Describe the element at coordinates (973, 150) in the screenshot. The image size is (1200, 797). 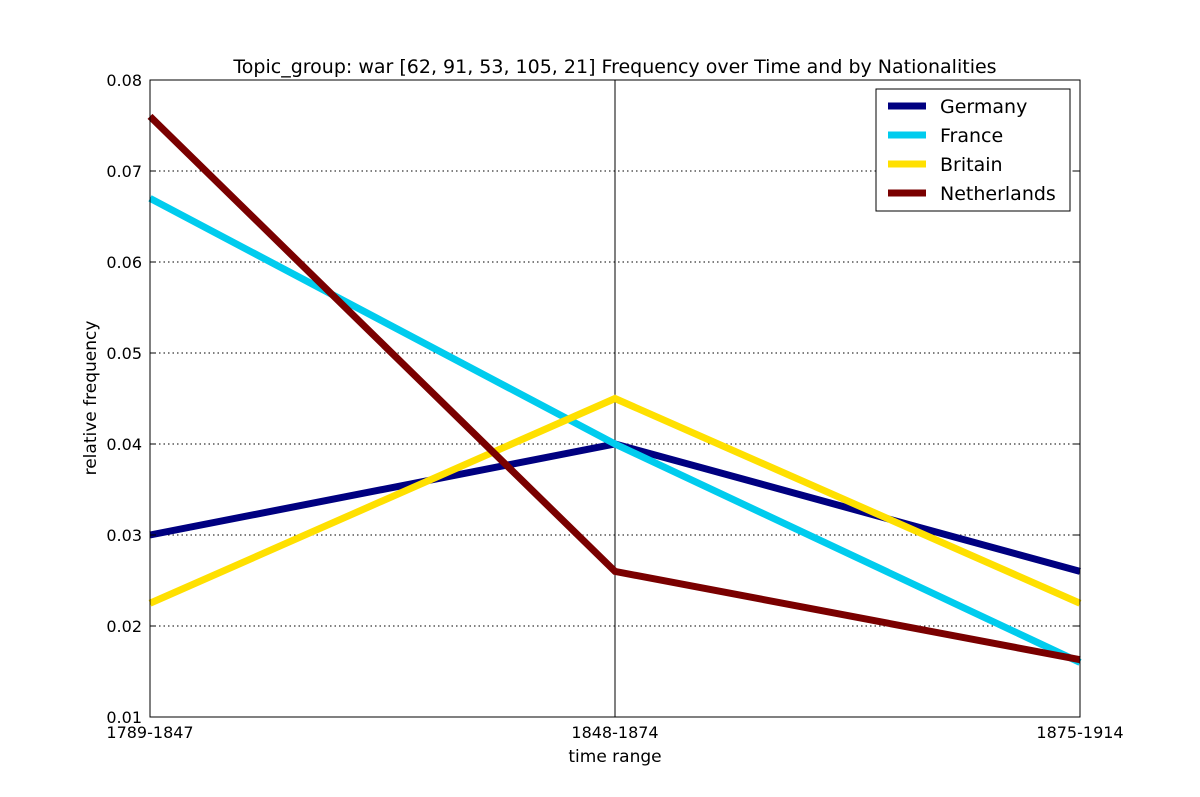
I see `legend: Germany France Britain Netherlands` at that location.